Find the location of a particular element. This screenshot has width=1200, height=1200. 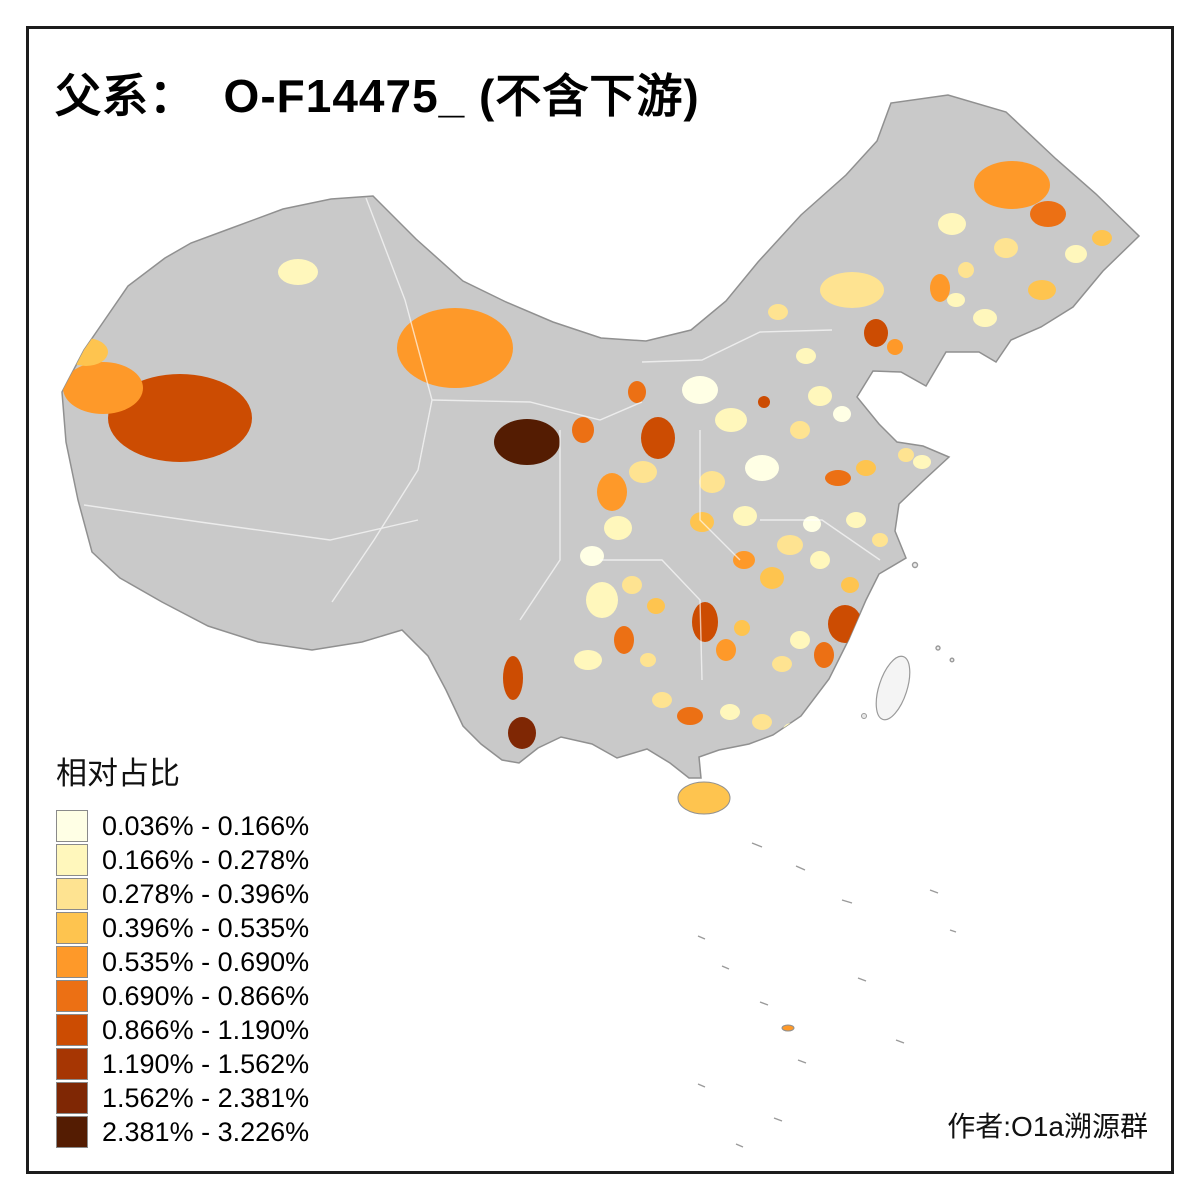

legend-label: 0.278% - 0.396% is located at coordinates (206, 893).